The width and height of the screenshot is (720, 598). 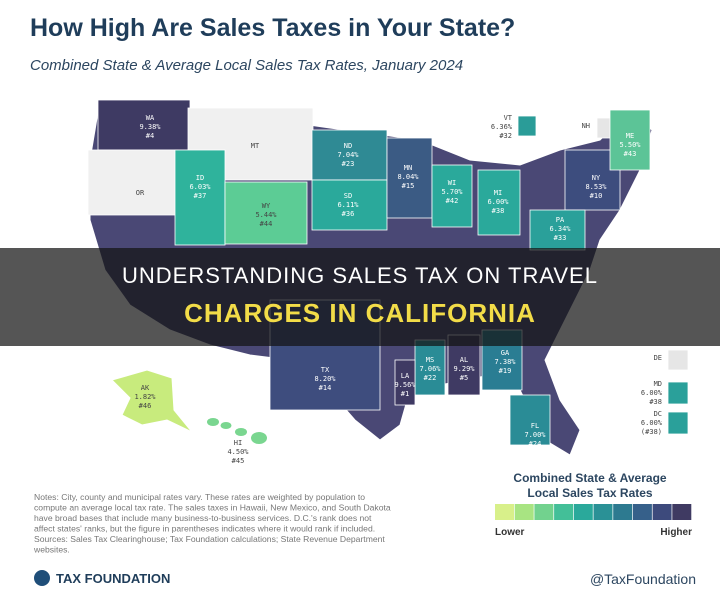 What do you see at coordinates (238, 461) in the screenshot?
I see `state-label: #45` at bounding box center [238, 461].